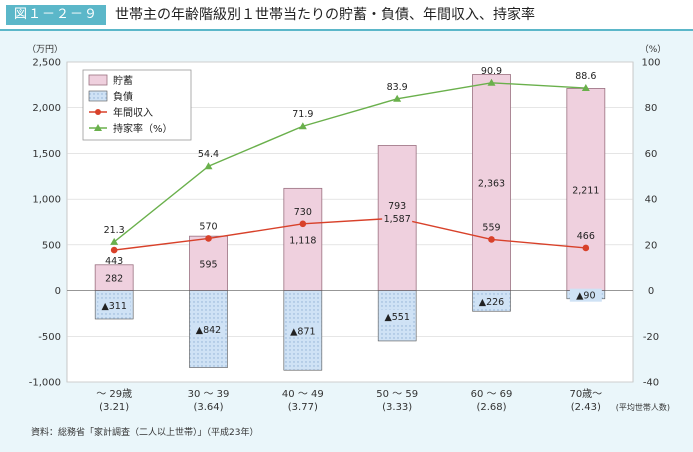  Describe the element at coordinates (491, 71) in the screenshot. I see `homeownership-value-label: 90.9` at that location.